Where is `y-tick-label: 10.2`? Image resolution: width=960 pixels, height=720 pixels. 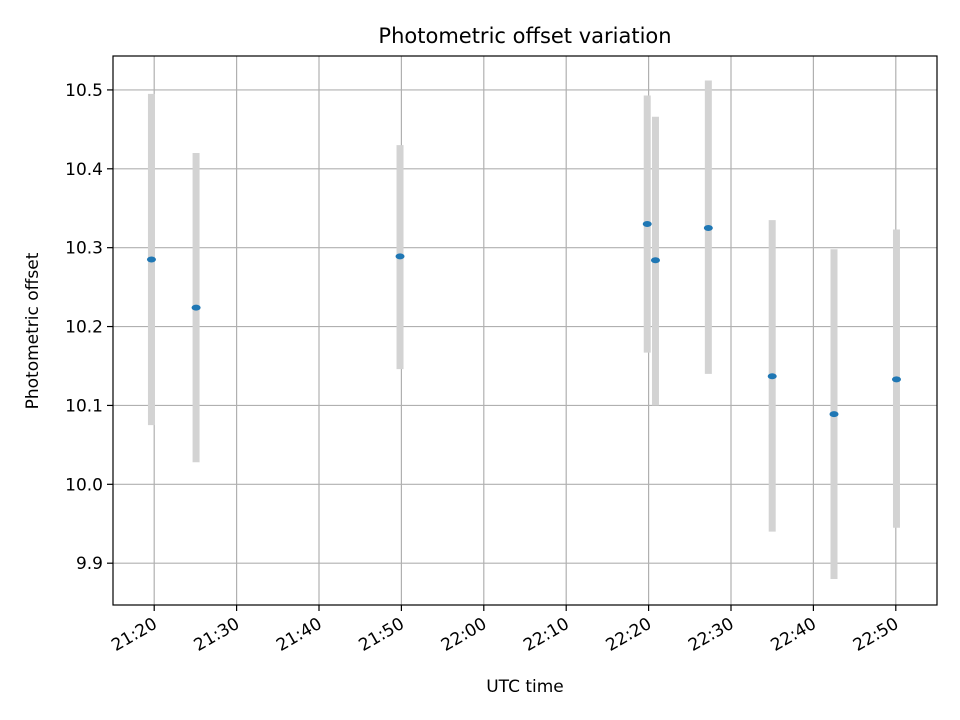
y-tick-label: 10.2 is located at coordinates (84, 328).